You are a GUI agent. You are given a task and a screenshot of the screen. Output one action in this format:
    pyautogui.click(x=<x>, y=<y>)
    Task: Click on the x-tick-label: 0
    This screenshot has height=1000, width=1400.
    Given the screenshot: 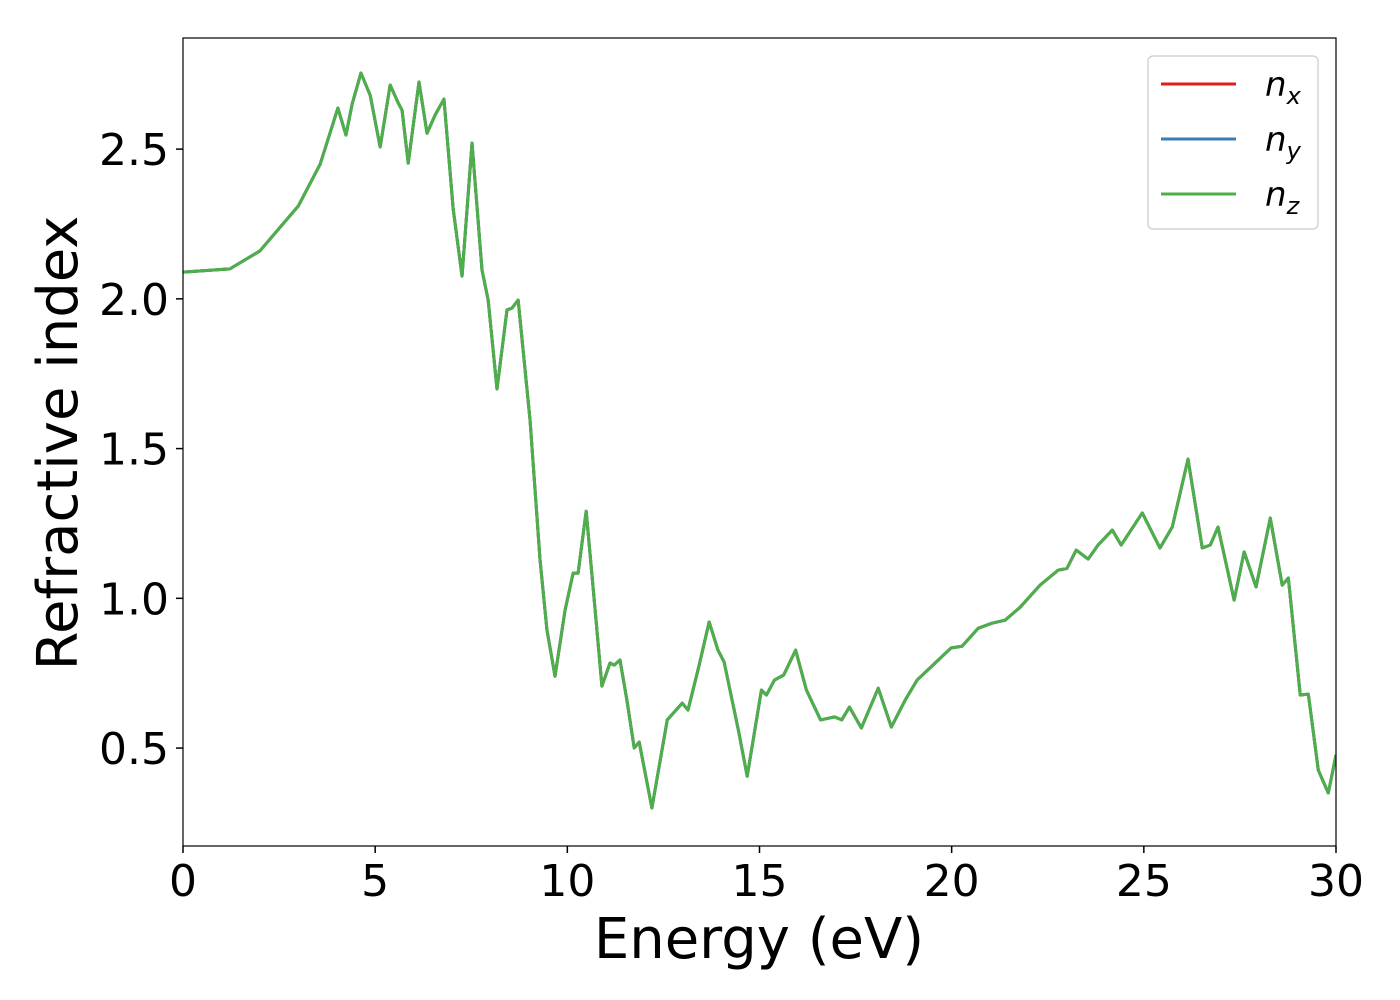 What is the action you would take?
    pyautogui.click(x=183, y=881)
    